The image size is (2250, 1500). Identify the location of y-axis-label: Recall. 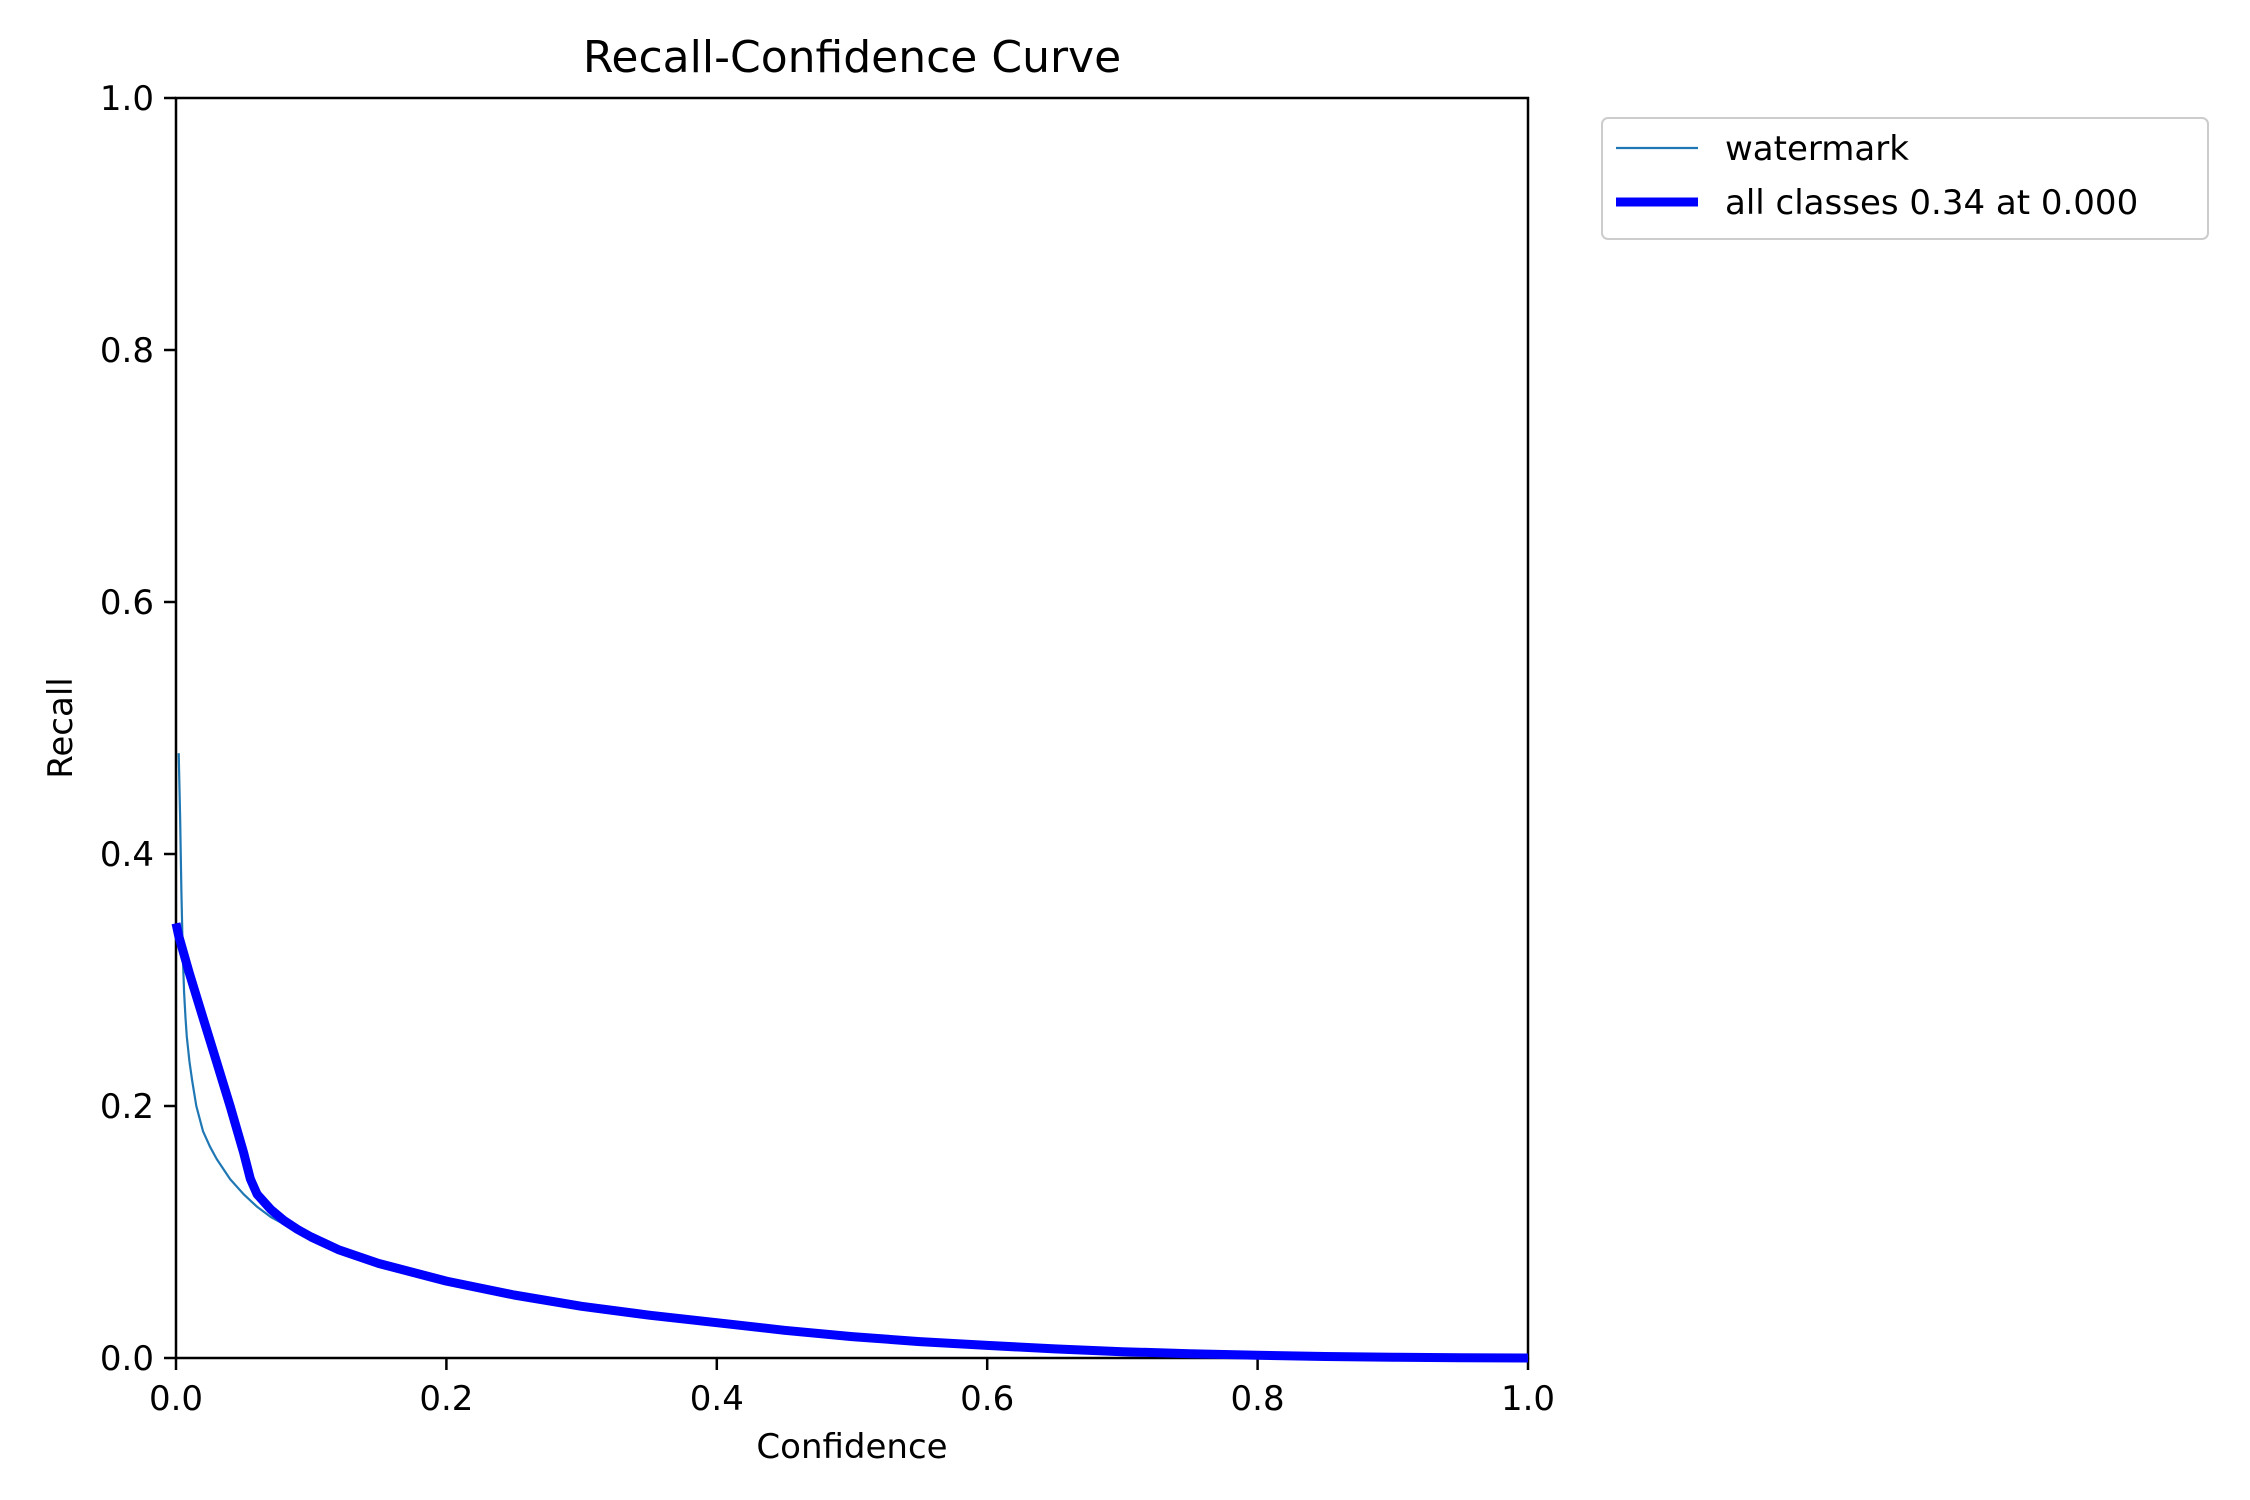
(61, 727).